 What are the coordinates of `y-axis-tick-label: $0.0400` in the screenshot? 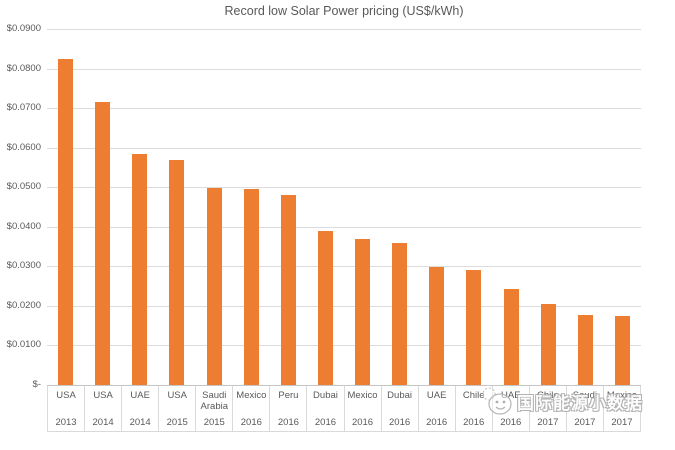 It's located at (23, 226).